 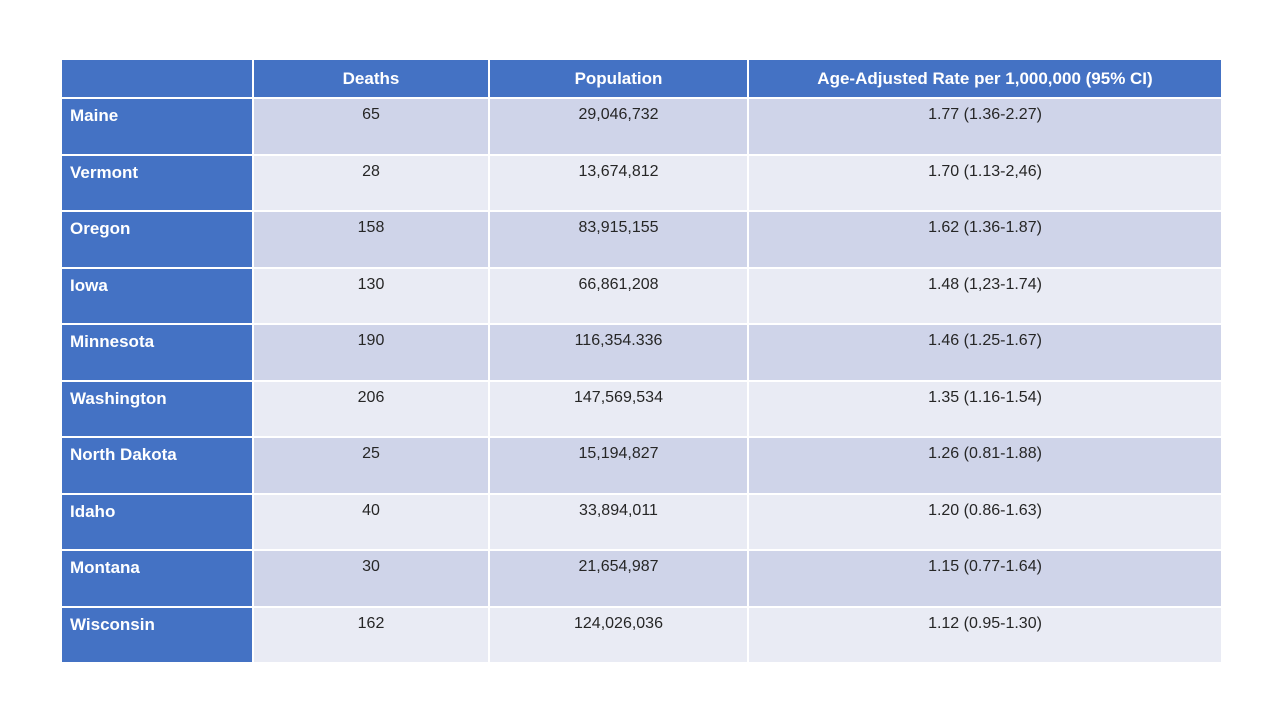 What do you see at coordinates (157, 521) in the screenshot?
I see `state-name-cell: Idaho` at bounding box center [157, 521].